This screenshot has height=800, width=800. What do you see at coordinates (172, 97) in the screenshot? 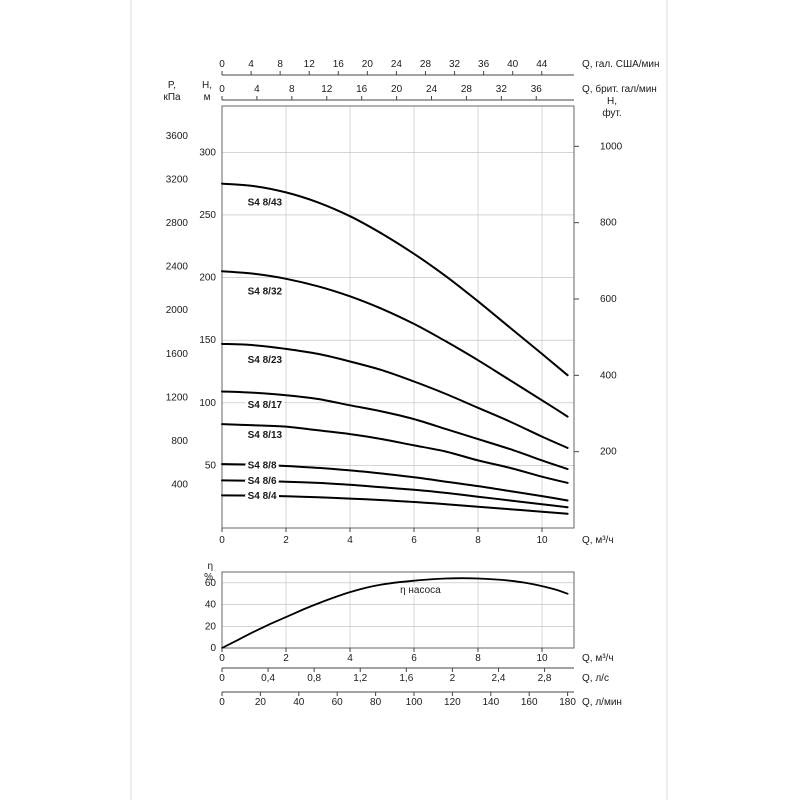
I see `axis-unit-label: кПа` at bounding box center [172, 97].